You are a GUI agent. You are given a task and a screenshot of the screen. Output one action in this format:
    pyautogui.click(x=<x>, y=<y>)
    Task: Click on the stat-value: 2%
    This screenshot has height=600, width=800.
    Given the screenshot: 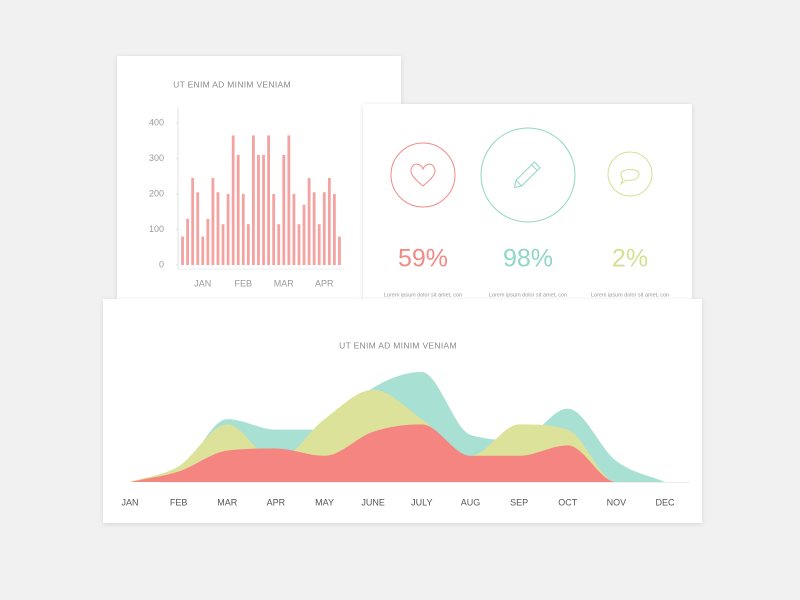 What is the action you would take?
    pyautogui.click(x=630, y=259)
    